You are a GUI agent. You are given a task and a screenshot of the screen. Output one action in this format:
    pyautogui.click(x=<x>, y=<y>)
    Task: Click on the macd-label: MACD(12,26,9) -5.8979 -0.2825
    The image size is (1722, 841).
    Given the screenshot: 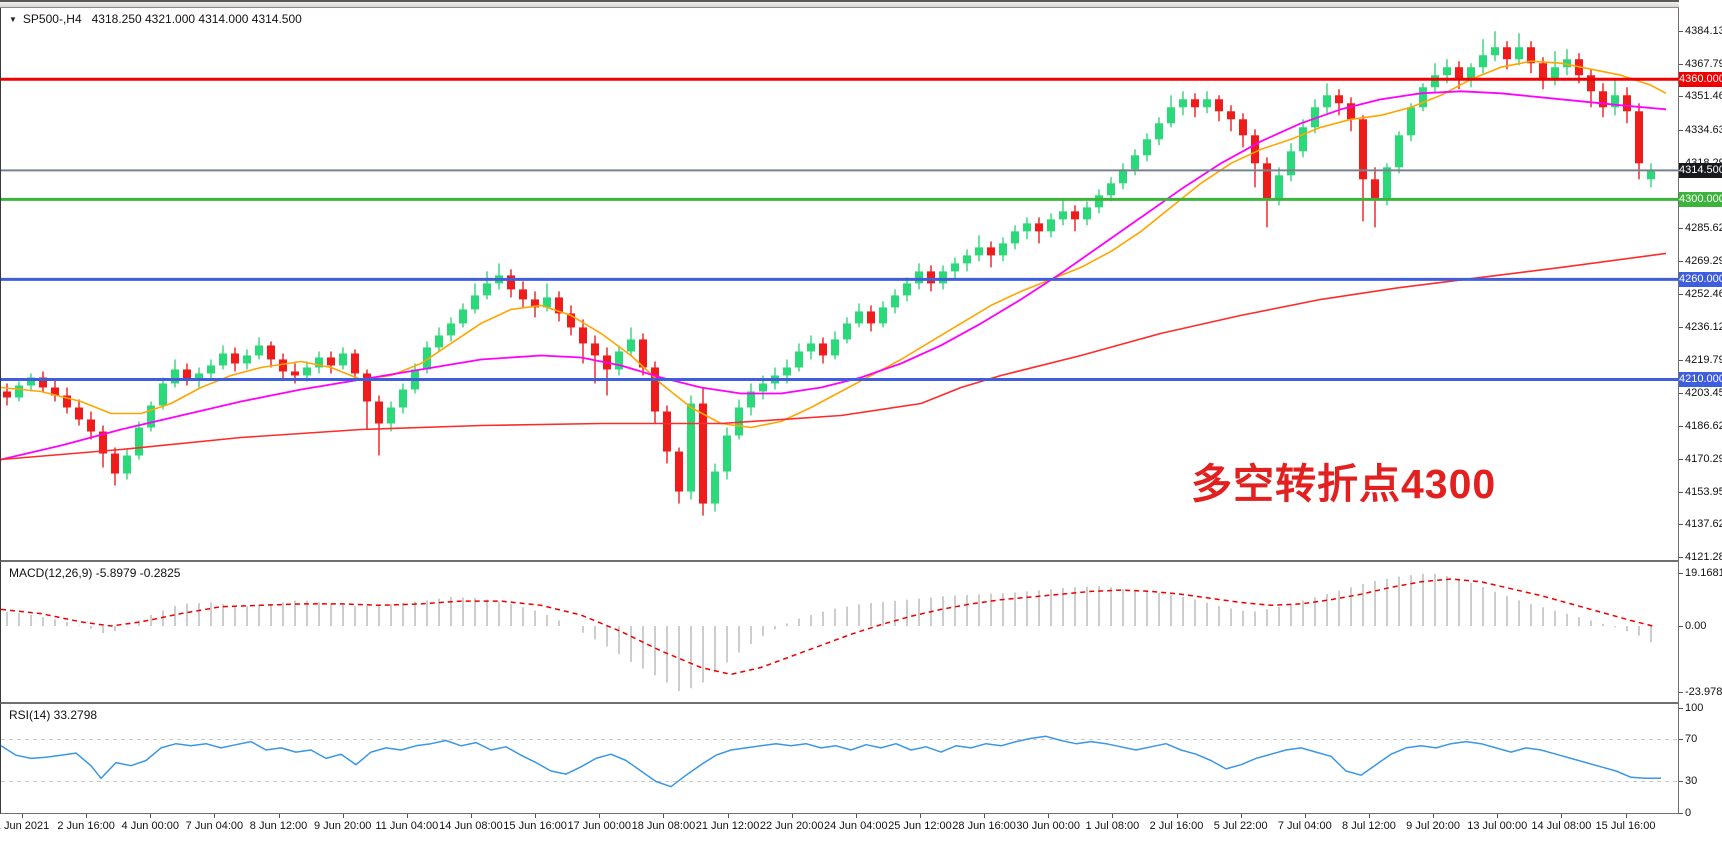 What is the action you would take?
    pyautogui.click(x=95, y=573)
    